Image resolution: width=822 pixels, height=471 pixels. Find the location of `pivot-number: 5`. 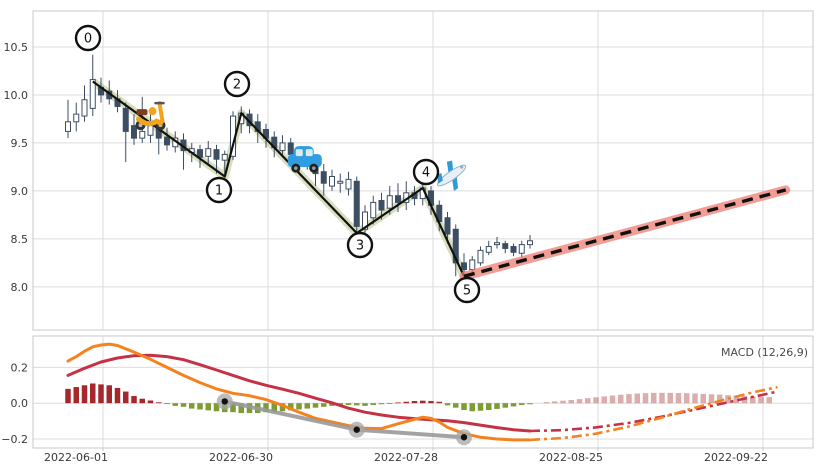

pivot-number: 5 is located at coordinates (467, 291).